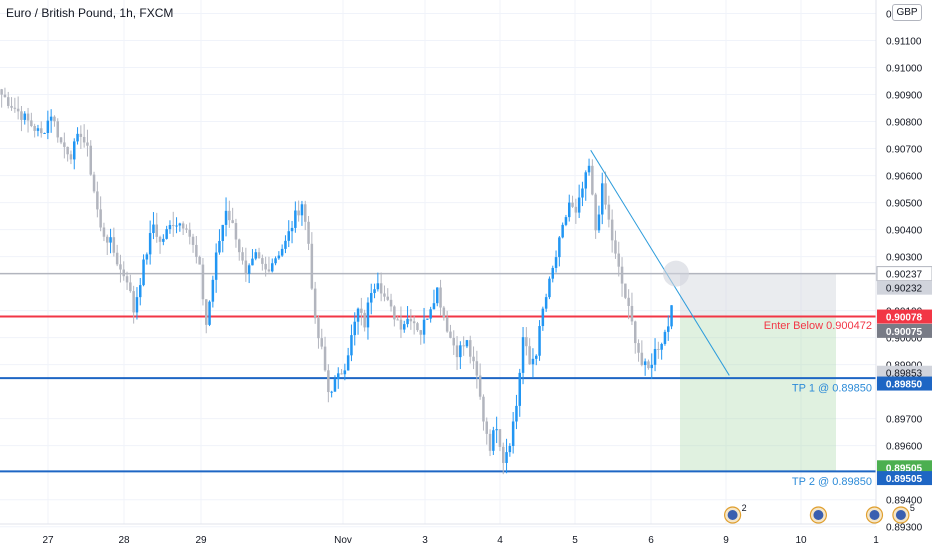  Describe the element at coordinates (735, 513) in the screenshot. I see `event-icon: 2` at that location.